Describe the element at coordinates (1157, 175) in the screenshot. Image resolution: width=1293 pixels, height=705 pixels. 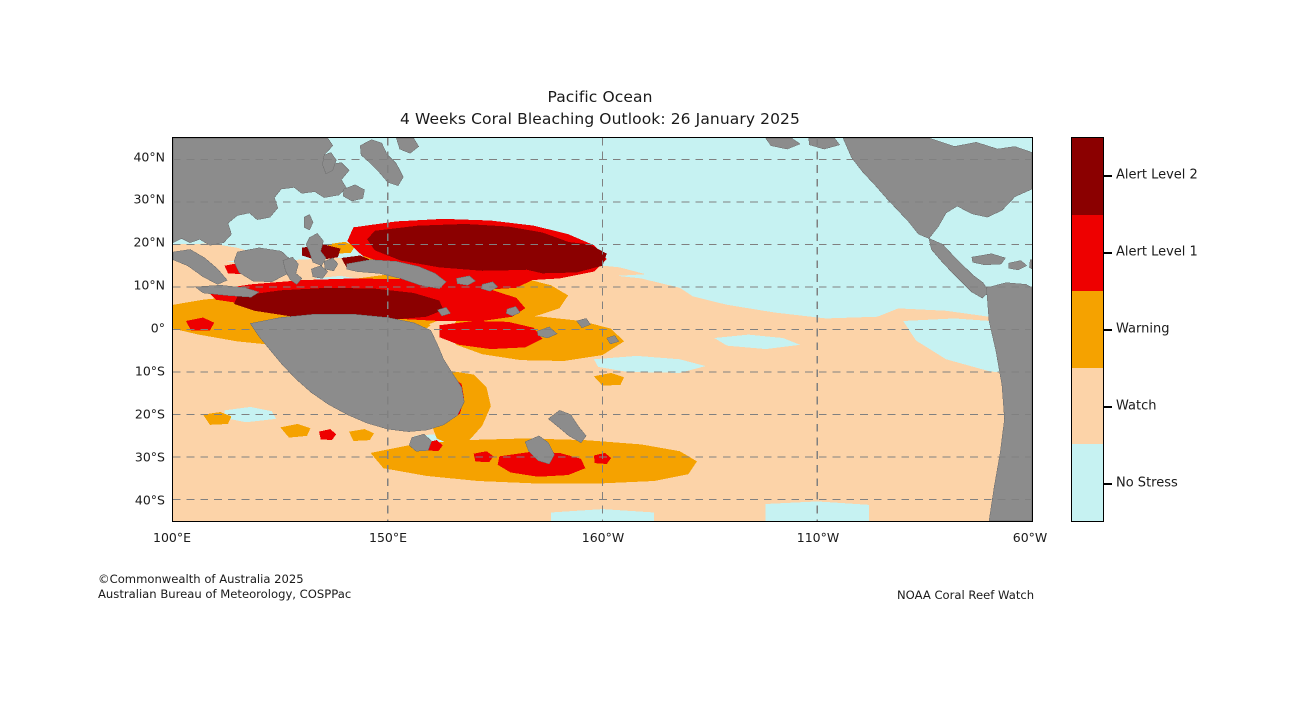
I see `legend-label-alert-level-2: Alert Level 2` at that location.